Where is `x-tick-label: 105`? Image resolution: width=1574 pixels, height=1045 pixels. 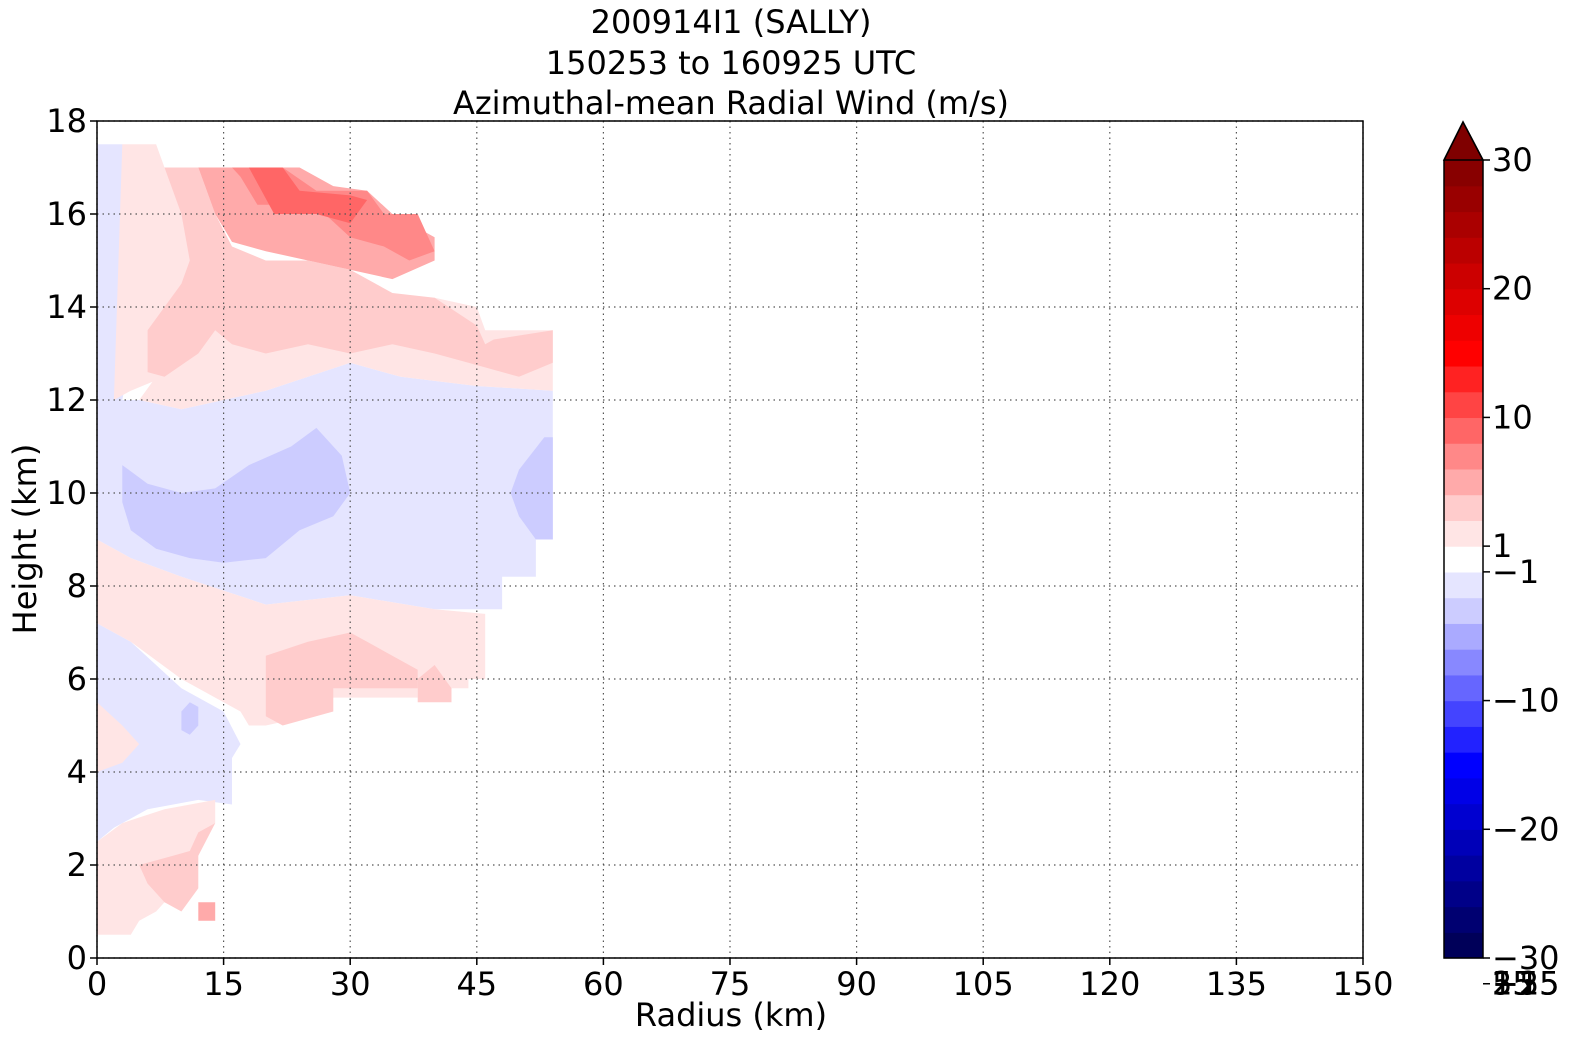 x-tick-label: 105 is located at coordinates (983, 984).